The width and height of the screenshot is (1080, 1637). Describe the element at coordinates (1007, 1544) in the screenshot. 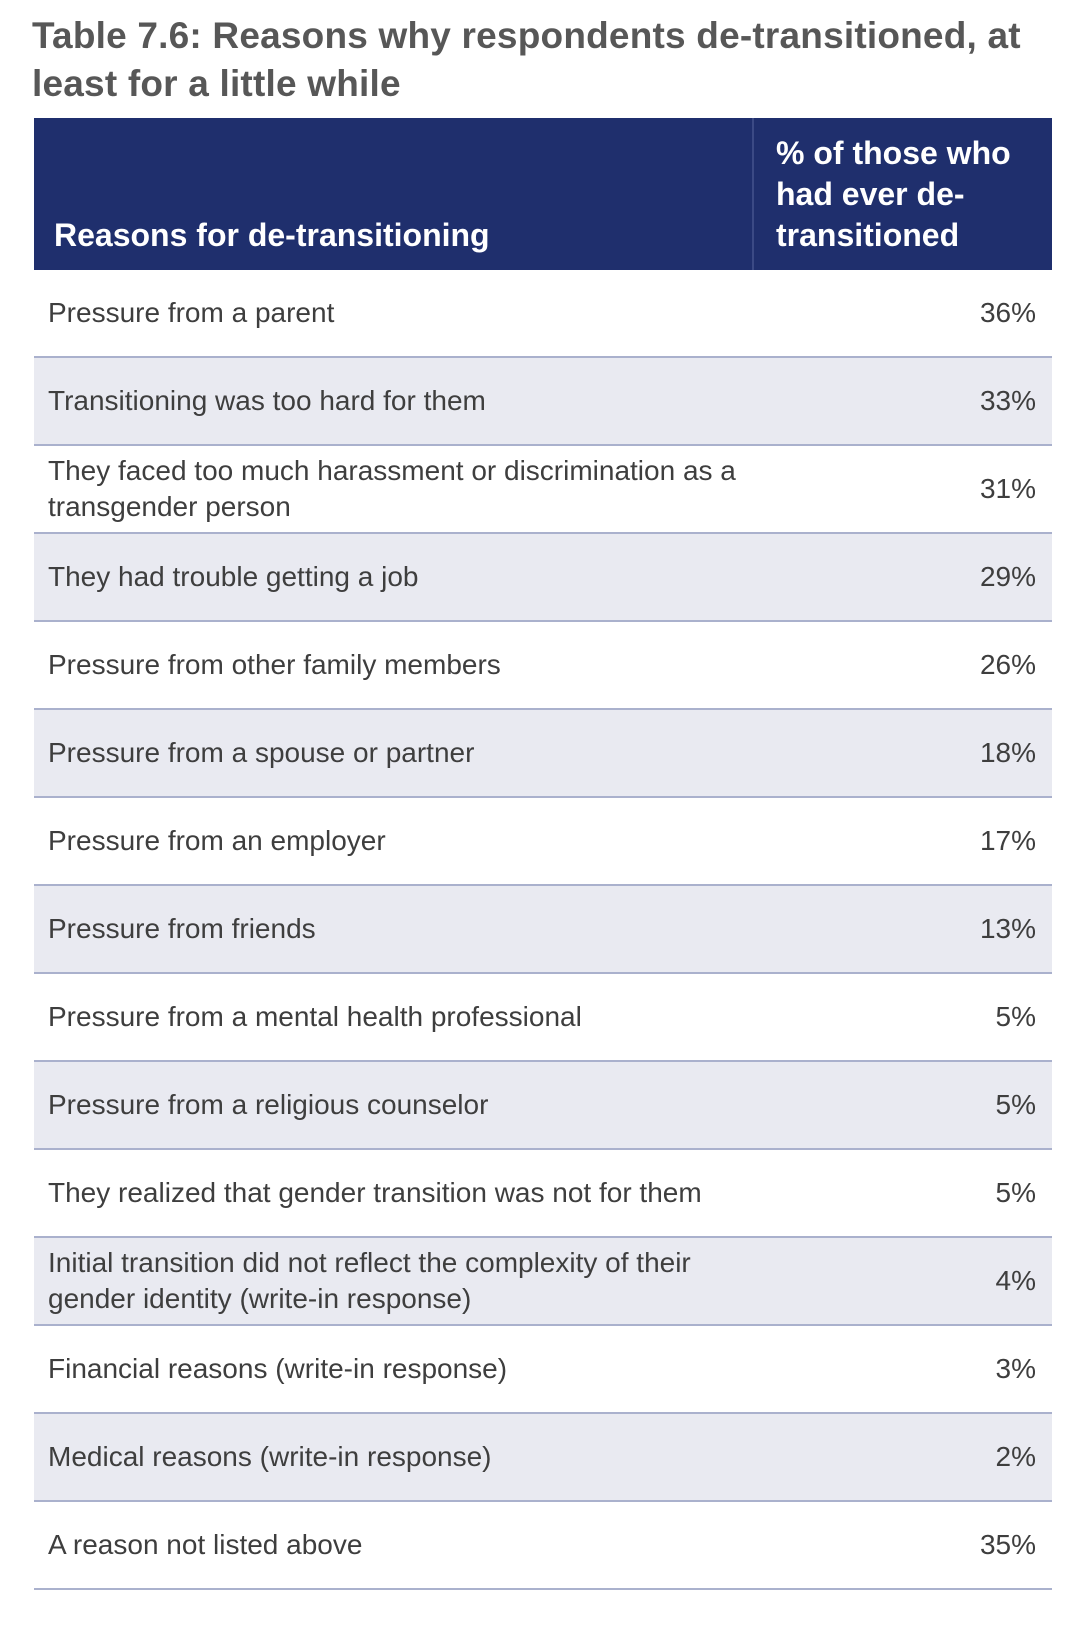

I see `percent-cell: 35%` at that location.